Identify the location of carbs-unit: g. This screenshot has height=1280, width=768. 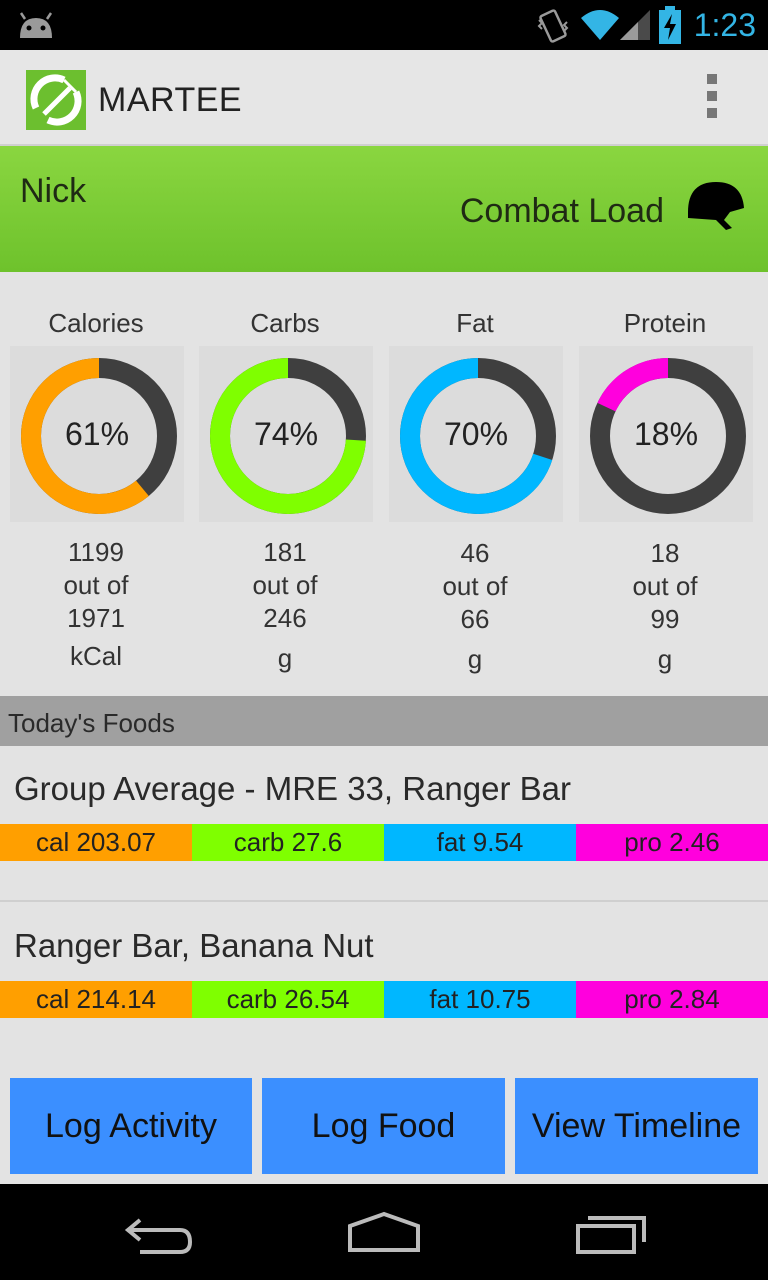
(285, 658).